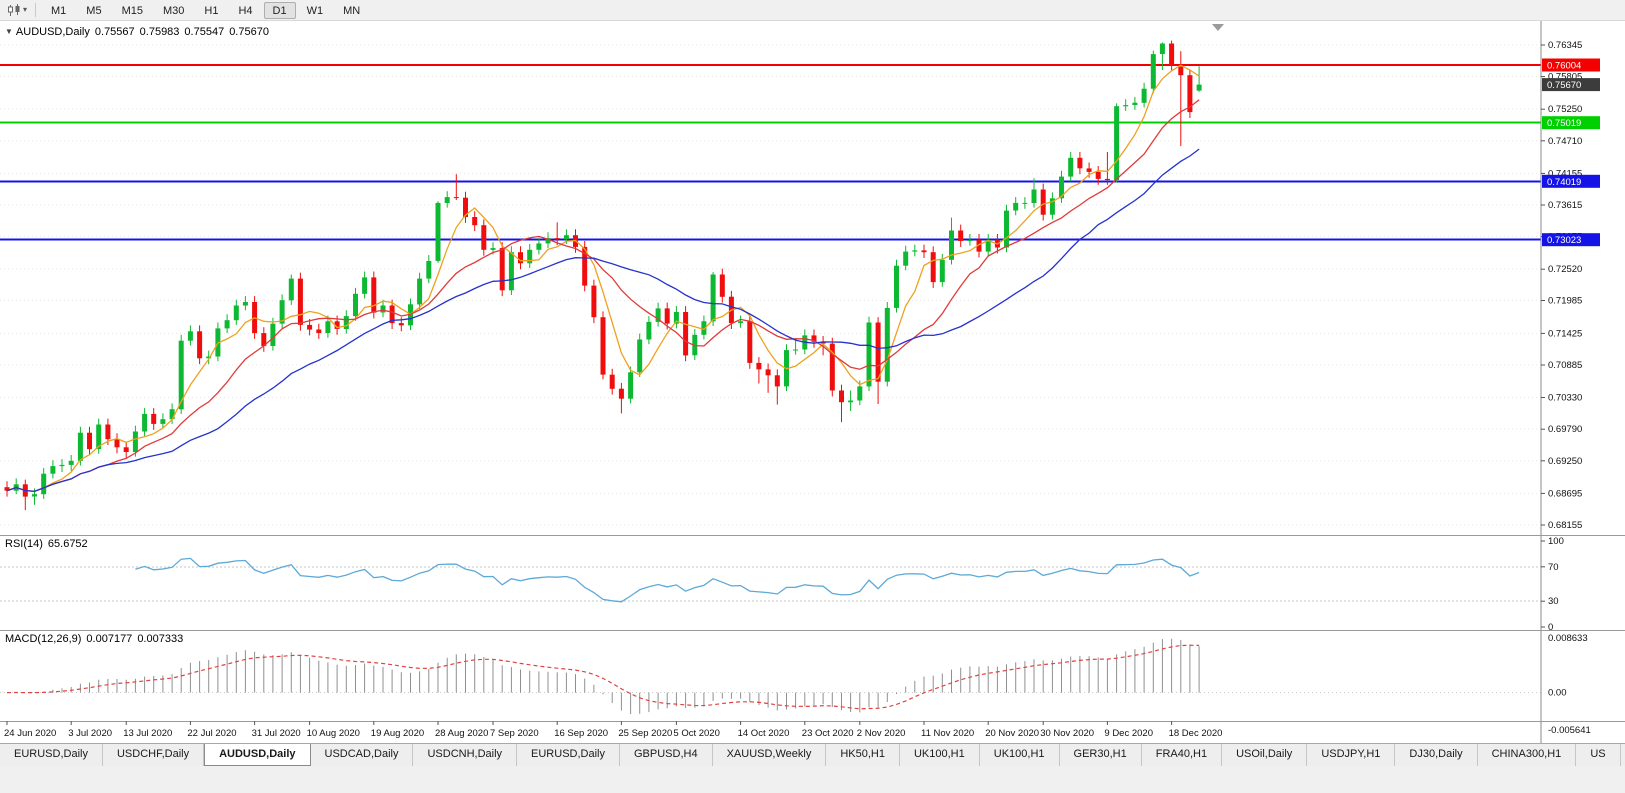  What do you see at coordinates (947, 733) in the screenshot?
I see `svg-text: 11 Nov 2020` at bounding box center [947, 733].